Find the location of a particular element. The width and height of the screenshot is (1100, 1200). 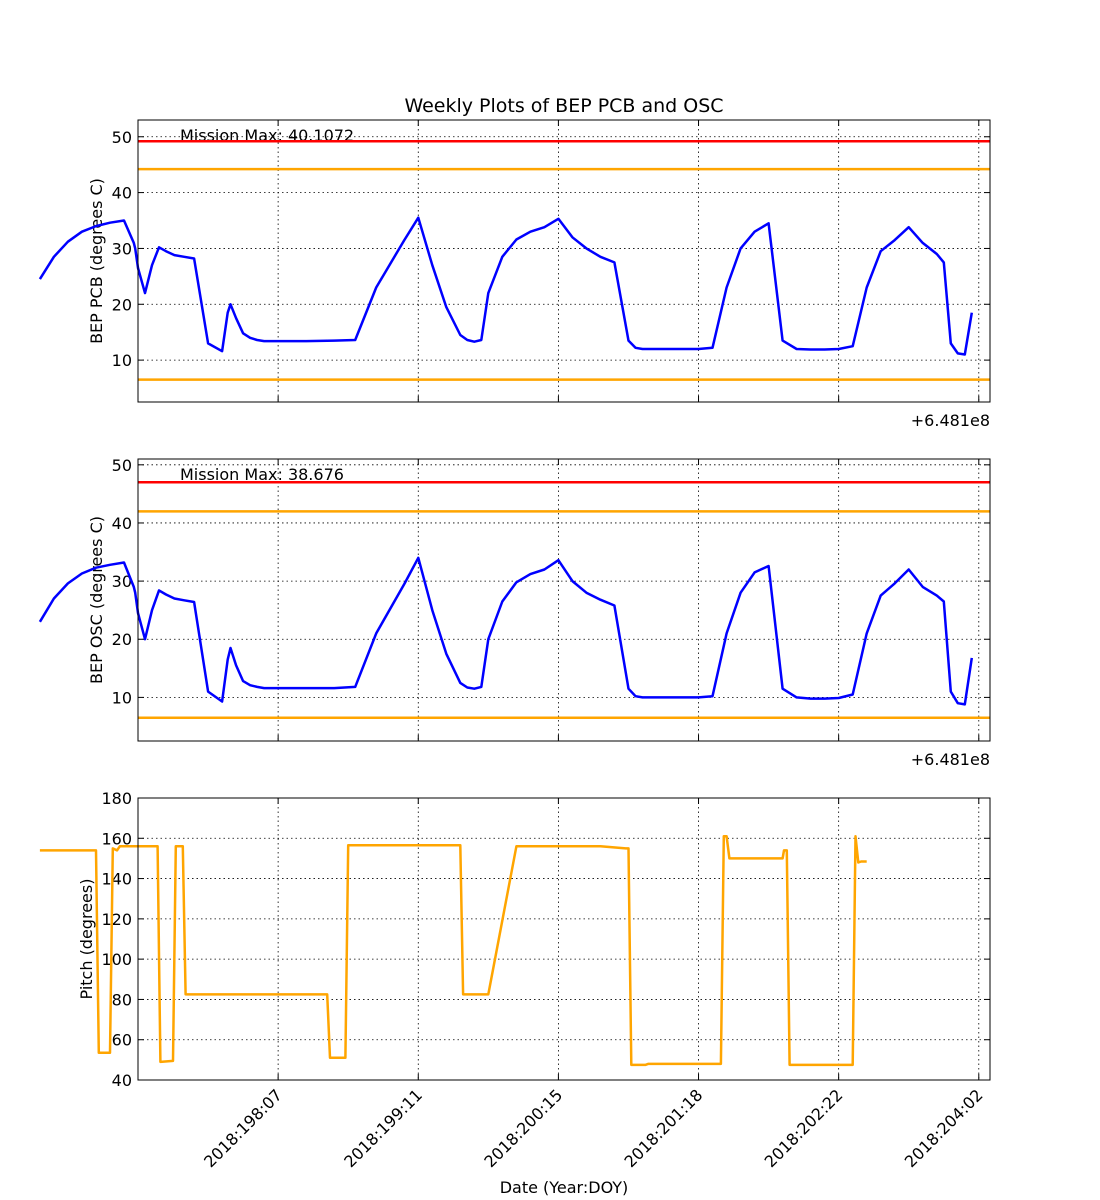

bep-pcb-ytick-label: 10 is located at coordinates (122, 360).